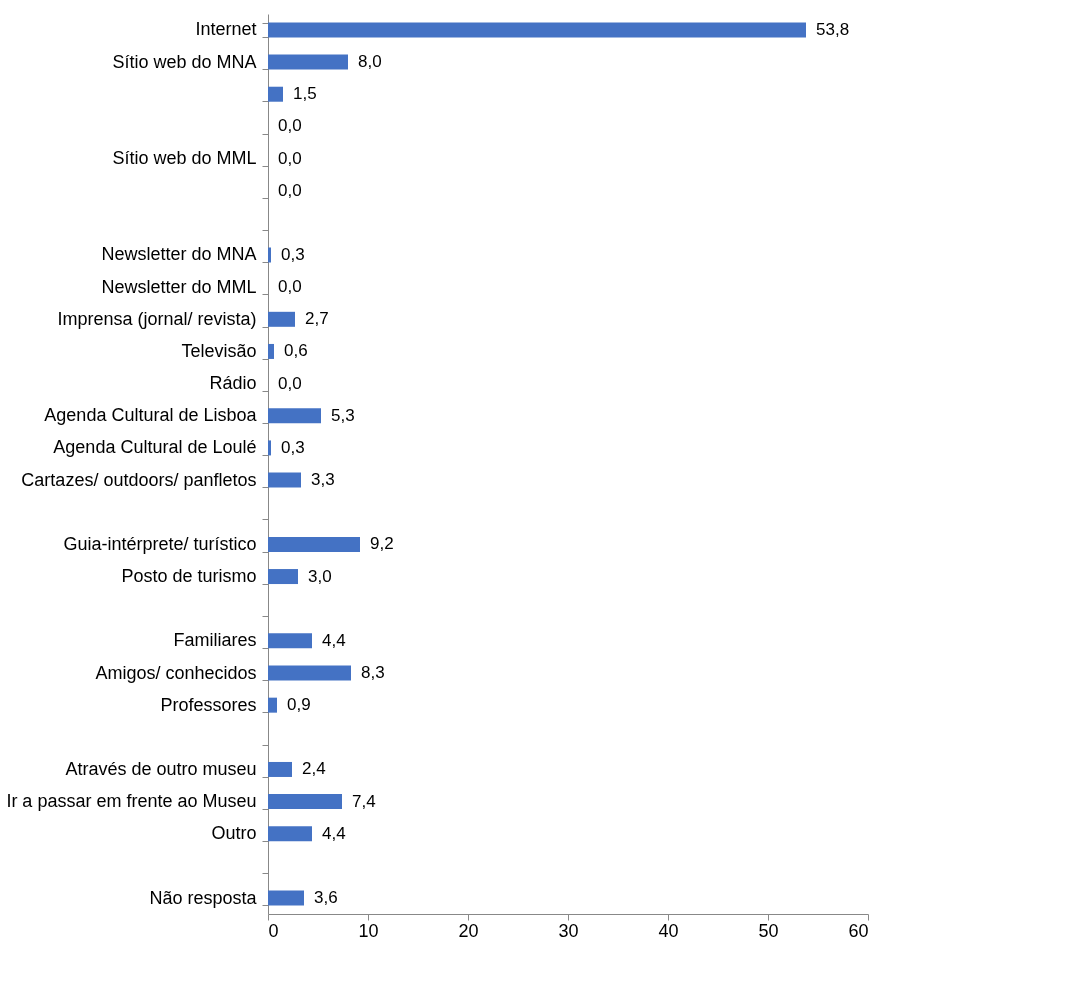  Describe the element at coordinates (323, 480) in the screenshot. I see `data-label: 3,3` at that location.